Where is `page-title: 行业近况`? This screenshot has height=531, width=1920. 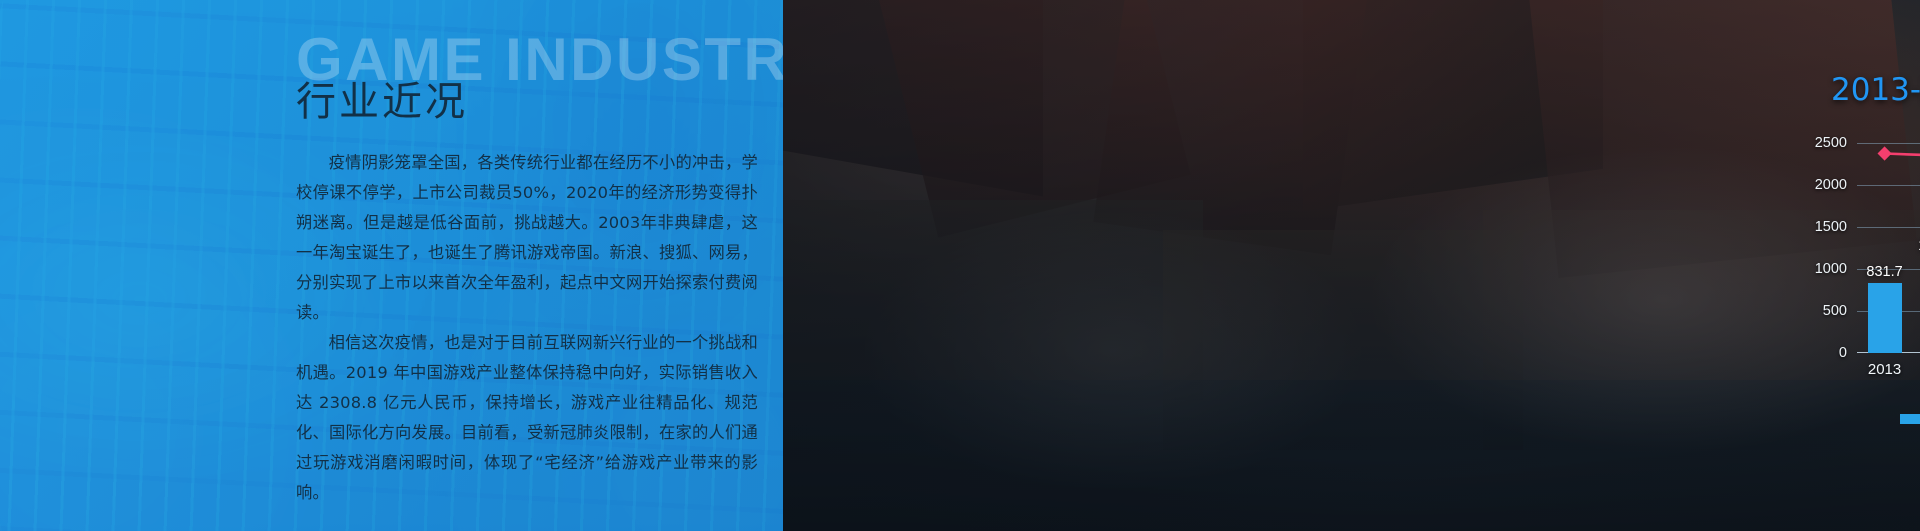 page-title: 行业近况 is located at coordinates (382, 102).